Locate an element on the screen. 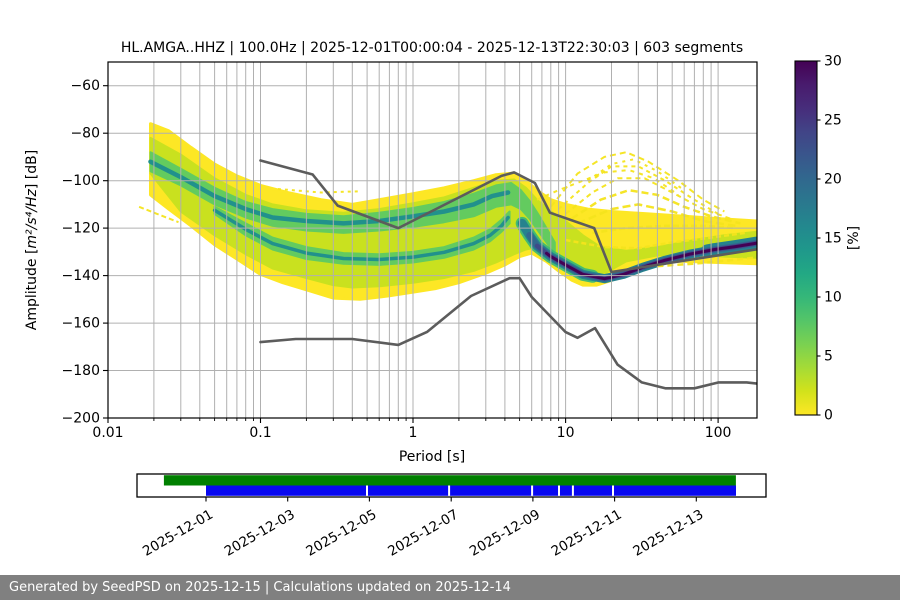 The image size is (900, 600). y-tick-label: −140 is located at coordinates (81, 276).